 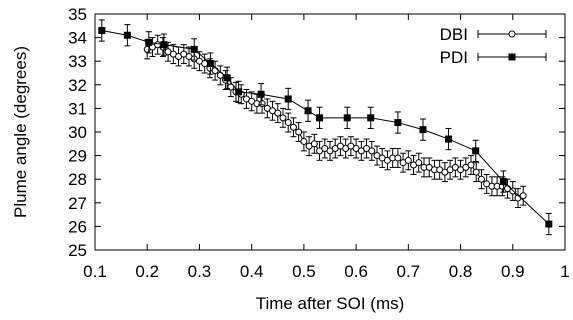 I want to click on x-tick-label: 0.6, so click(x=356, y=271).